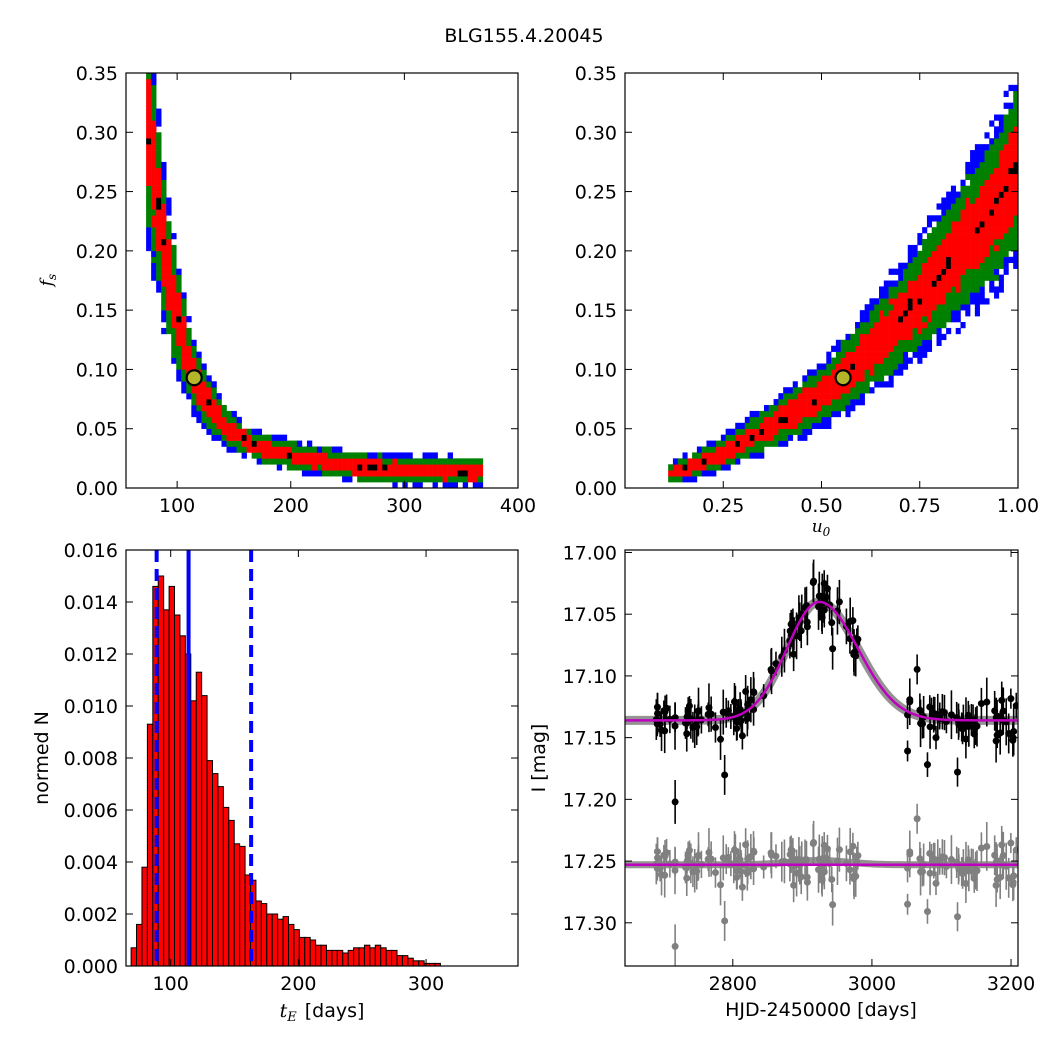 The width and height of the screenshot is (1050, 1050). Describe the element at coordinates (590, 924) in the screenshot. I see `y-tick-label: 17.30` at that location.